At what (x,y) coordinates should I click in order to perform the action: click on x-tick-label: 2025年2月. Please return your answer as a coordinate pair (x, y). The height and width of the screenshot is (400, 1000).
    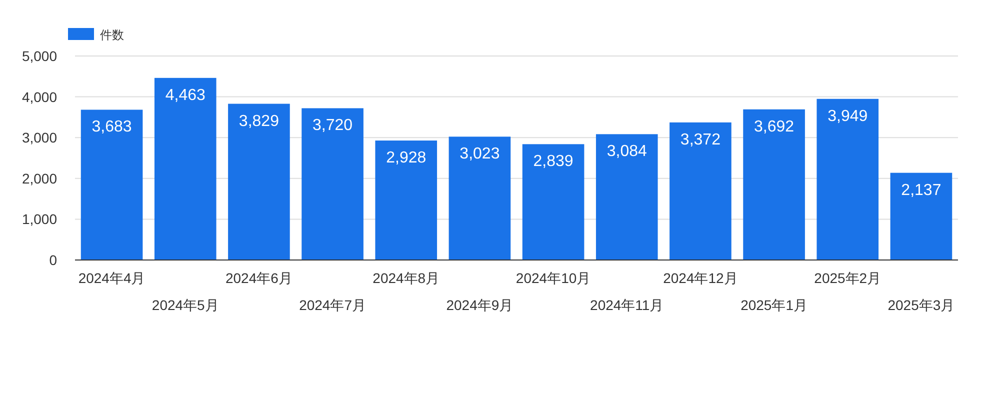
    Looking at the image, I should click on (848, 278).